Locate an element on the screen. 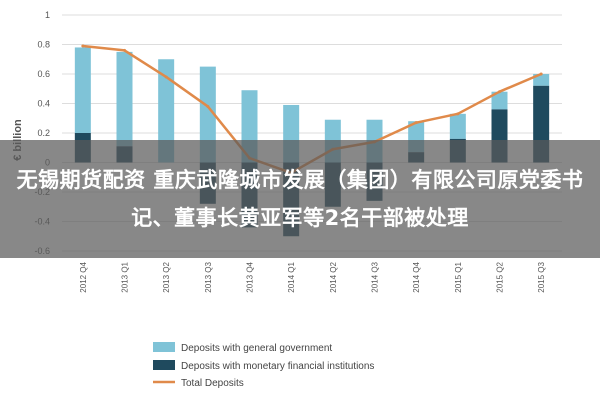 The height and width of the screenshot is (400, 600). x-tick-label: 2013 Q2 is located at coordinates (166, 276).